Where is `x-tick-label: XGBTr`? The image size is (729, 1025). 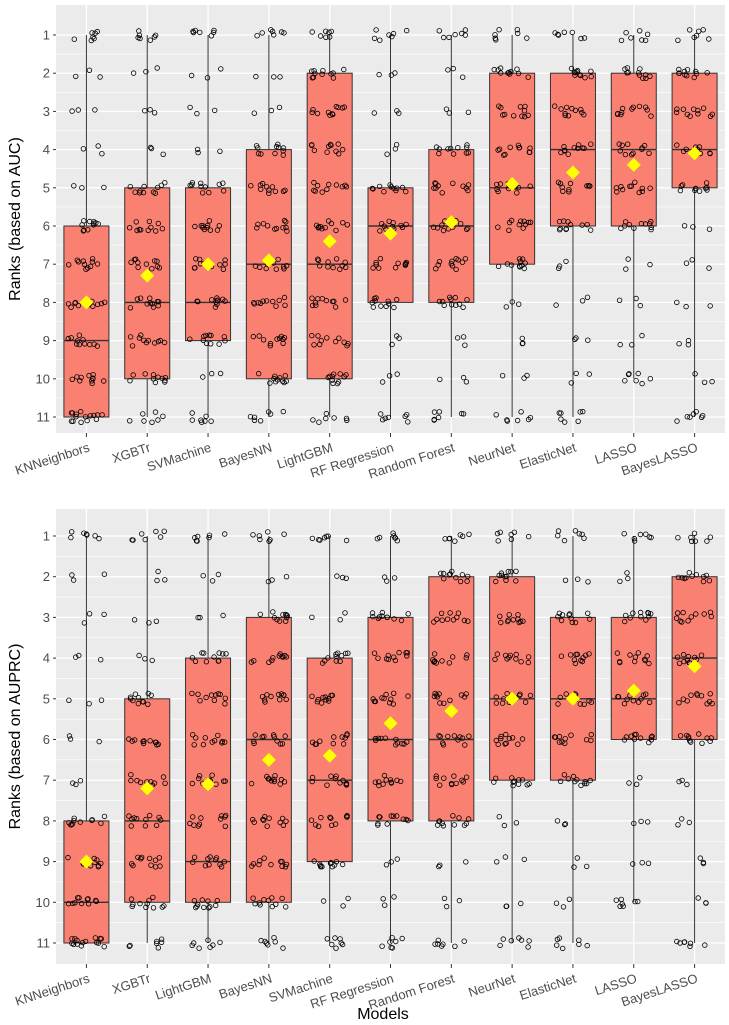 x-tick-label: XGBTr is located at coordinates (131, 983).